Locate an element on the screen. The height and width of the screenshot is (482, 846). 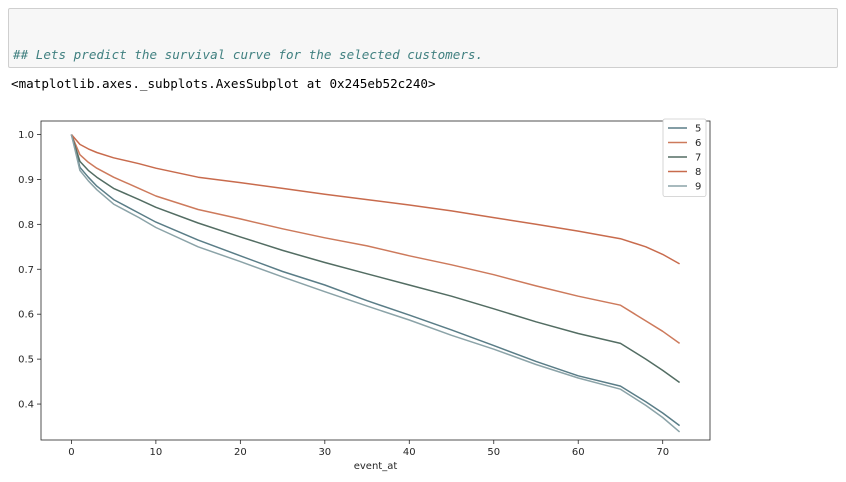
y-tick-label: 0.5 is located at coordinates (26, 360).